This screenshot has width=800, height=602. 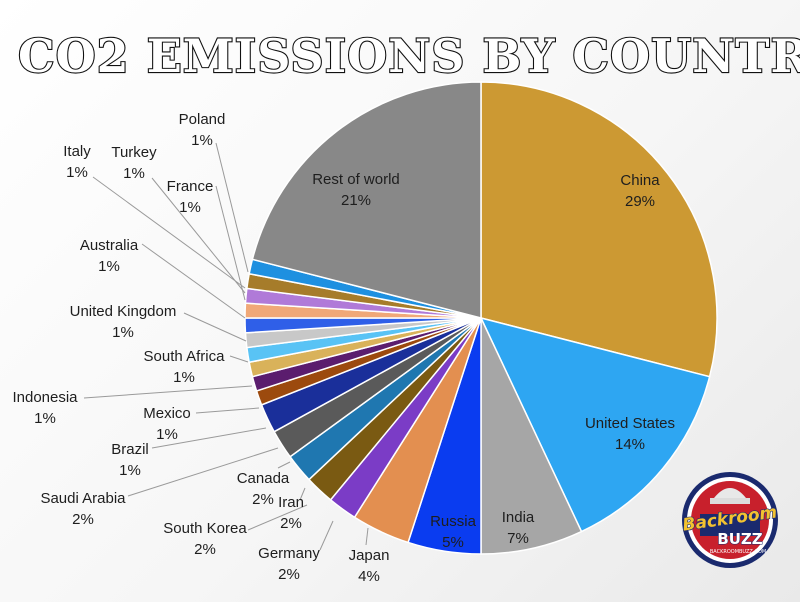 I want to click on value-south-africa: 1%, so click(x=184, y=377).